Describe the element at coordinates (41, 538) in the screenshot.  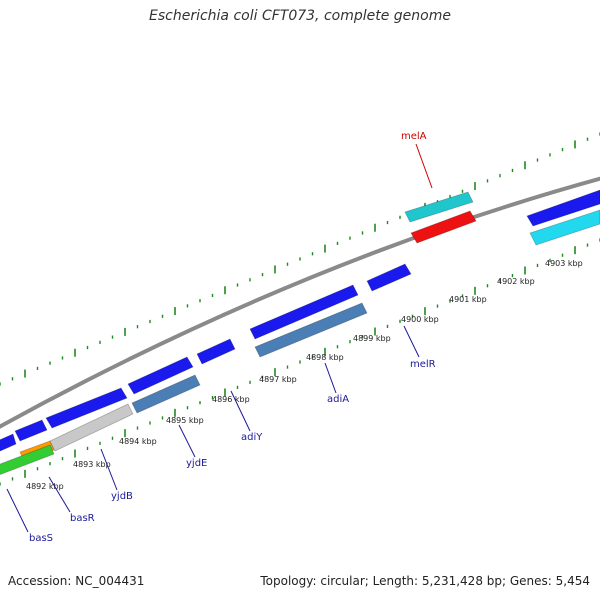
I see `gene-label-bass: basS` at that location.